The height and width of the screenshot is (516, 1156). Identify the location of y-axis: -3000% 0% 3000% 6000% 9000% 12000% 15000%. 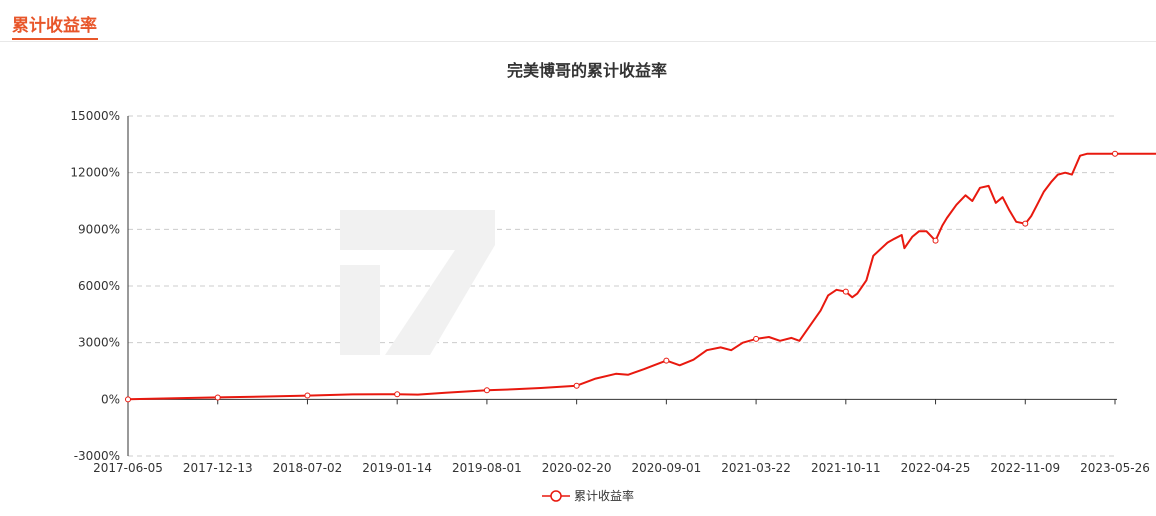
(99, 286).